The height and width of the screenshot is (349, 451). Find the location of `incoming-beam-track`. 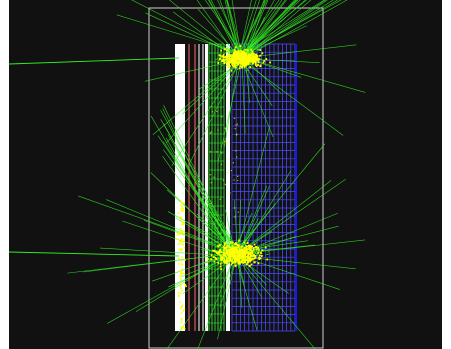

incoming-beam-track is located at coordinates (94, 61).